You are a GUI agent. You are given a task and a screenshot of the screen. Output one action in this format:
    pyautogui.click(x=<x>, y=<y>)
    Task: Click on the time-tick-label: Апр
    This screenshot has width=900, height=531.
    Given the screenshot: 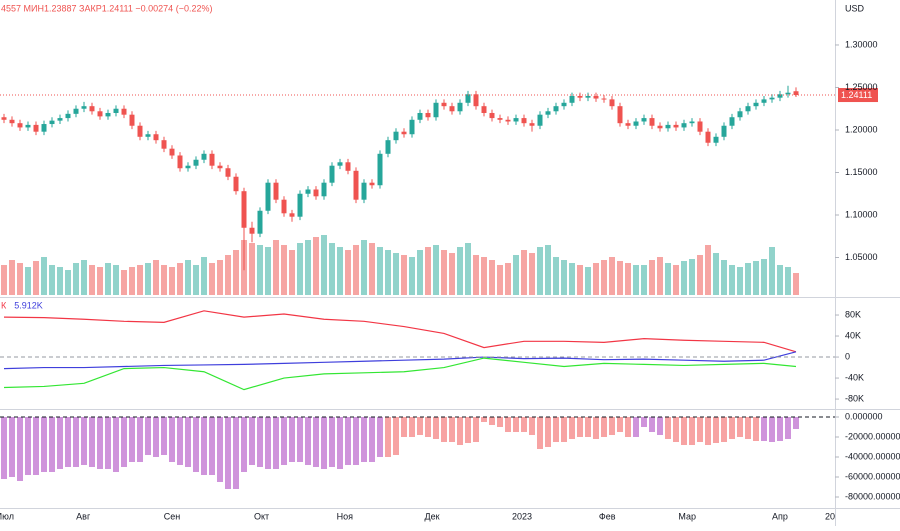 What is the action you would take?
    pyautogui.click(x=780, y=516)
    